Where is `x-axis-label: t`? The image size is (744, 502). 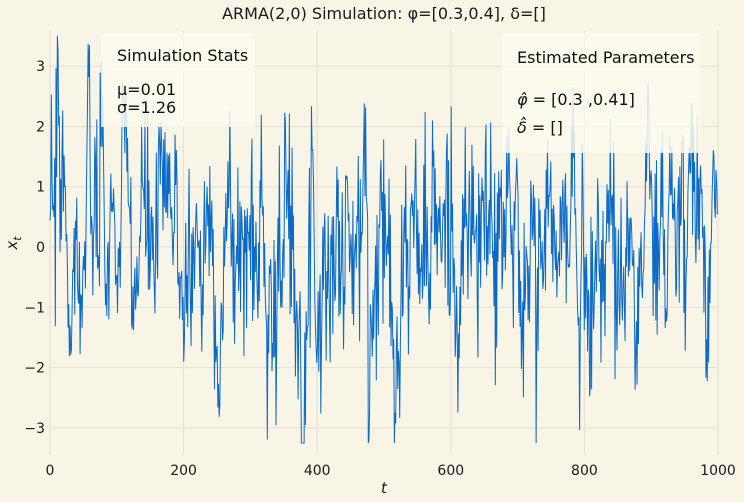 x-axis-label: t is located at coordinates (384, 488).